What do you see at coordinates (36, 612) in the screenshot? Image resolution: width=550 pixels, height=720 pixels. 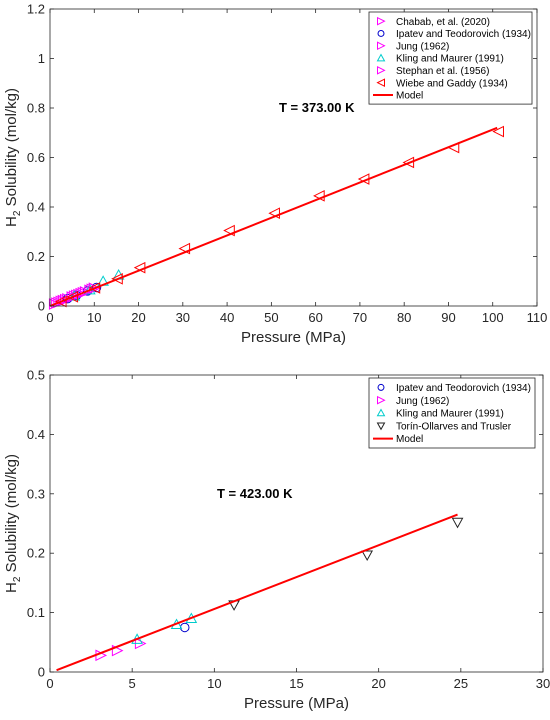 I see `y-tick-label: 0.1` at bounding box center [36, 612].